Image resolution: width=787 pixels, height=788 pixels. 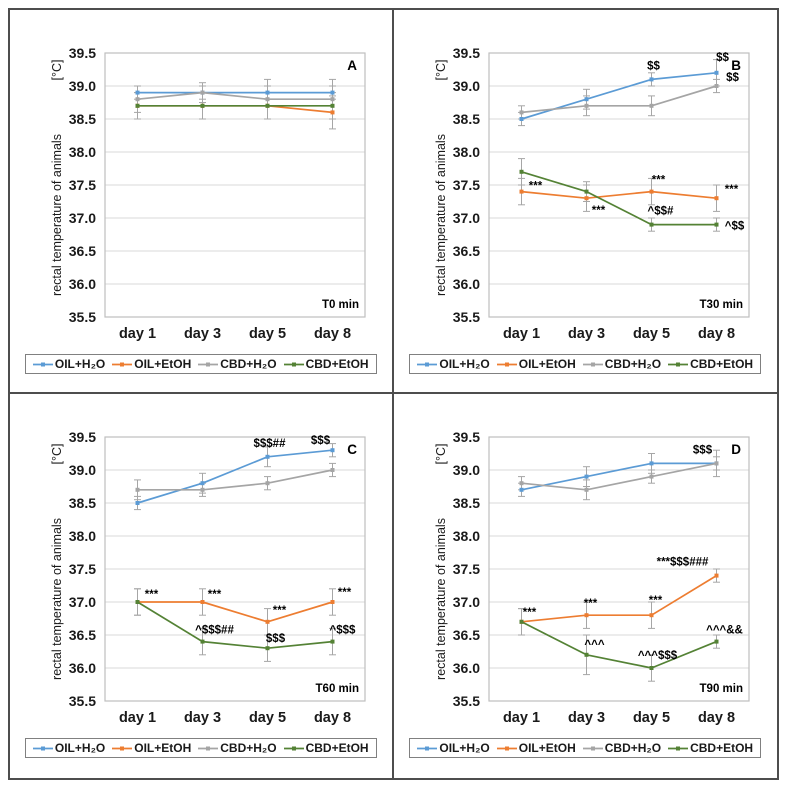 What do you see at coordinates (737, 65) in the screenshot?
I see `panel-letter: B` at bounding box center [737, 65].